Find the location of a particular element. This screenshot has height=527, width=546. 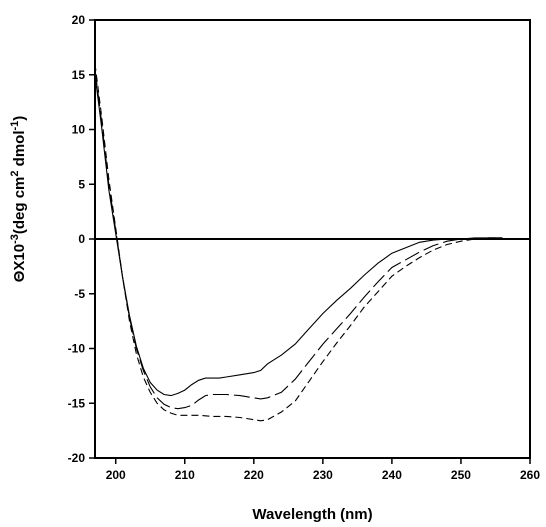

y-tick-label: -10 is located at coordinates (77, 349).